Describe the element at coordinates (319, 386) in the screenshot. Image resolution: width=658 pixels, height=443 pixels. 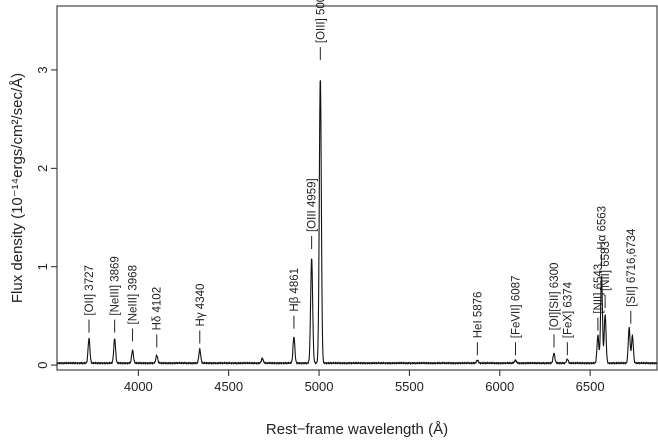
I see `x-tick-label-2: 5000` at that location.